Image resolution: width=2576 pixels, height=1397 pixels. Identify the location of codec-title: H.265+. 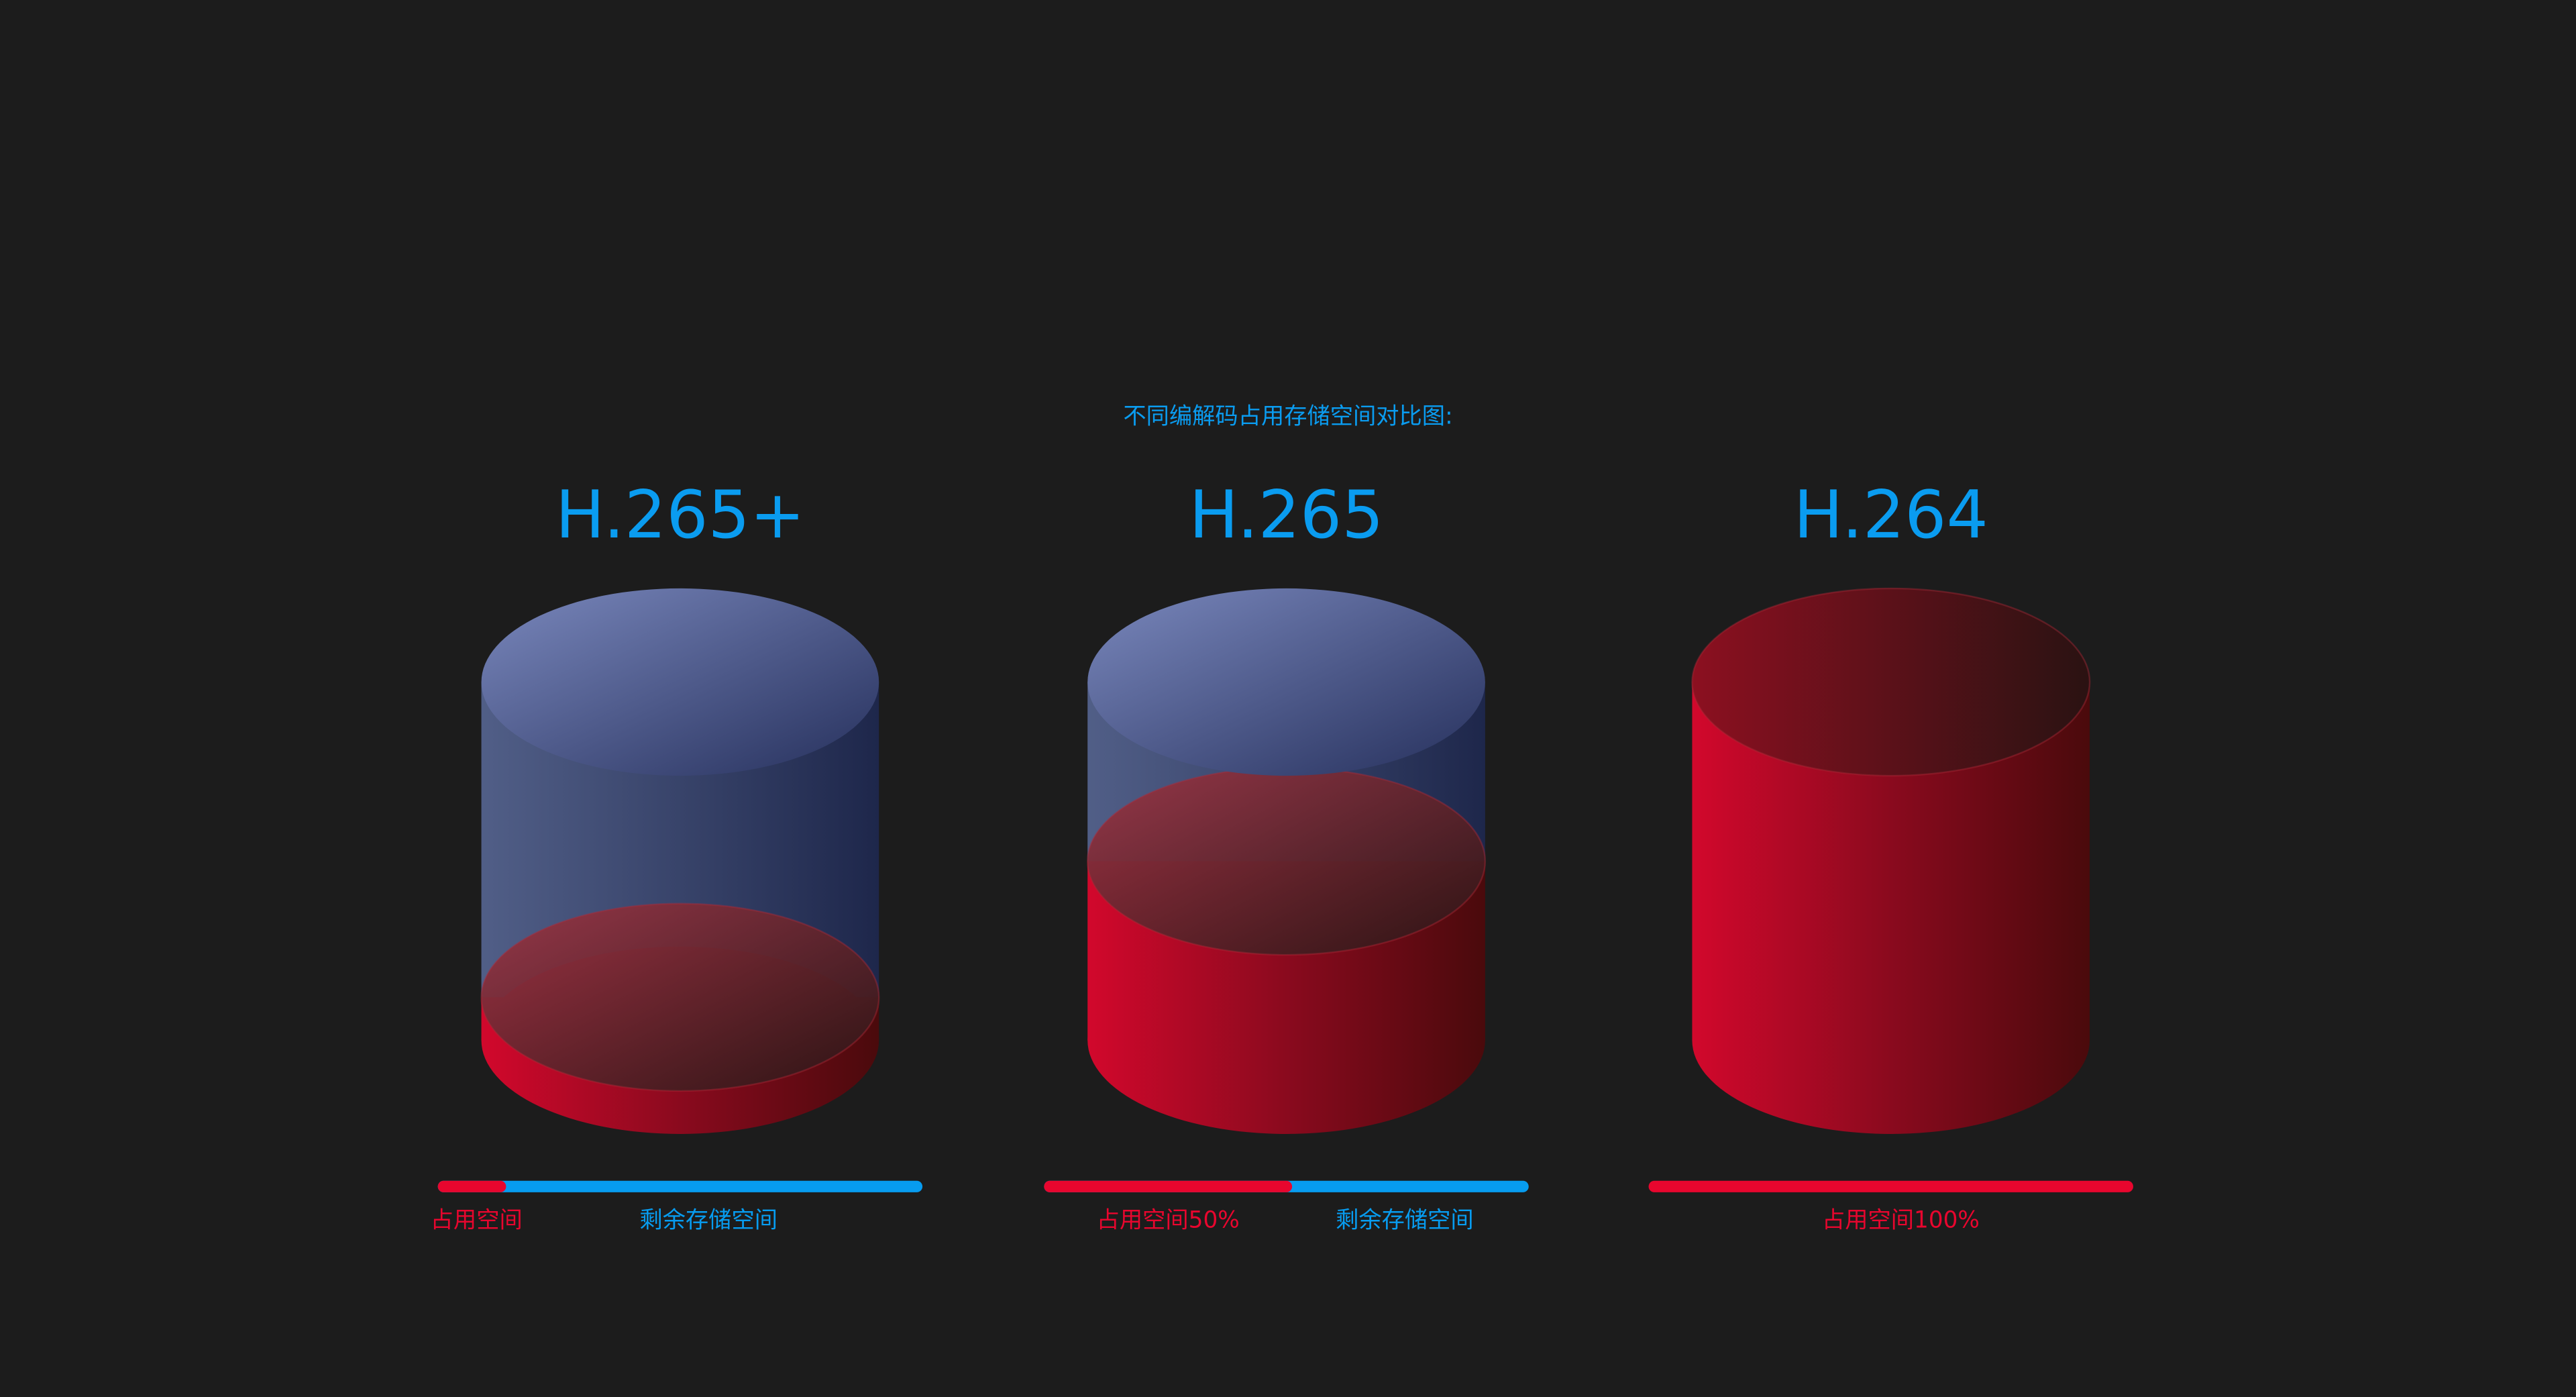
(680, 516).